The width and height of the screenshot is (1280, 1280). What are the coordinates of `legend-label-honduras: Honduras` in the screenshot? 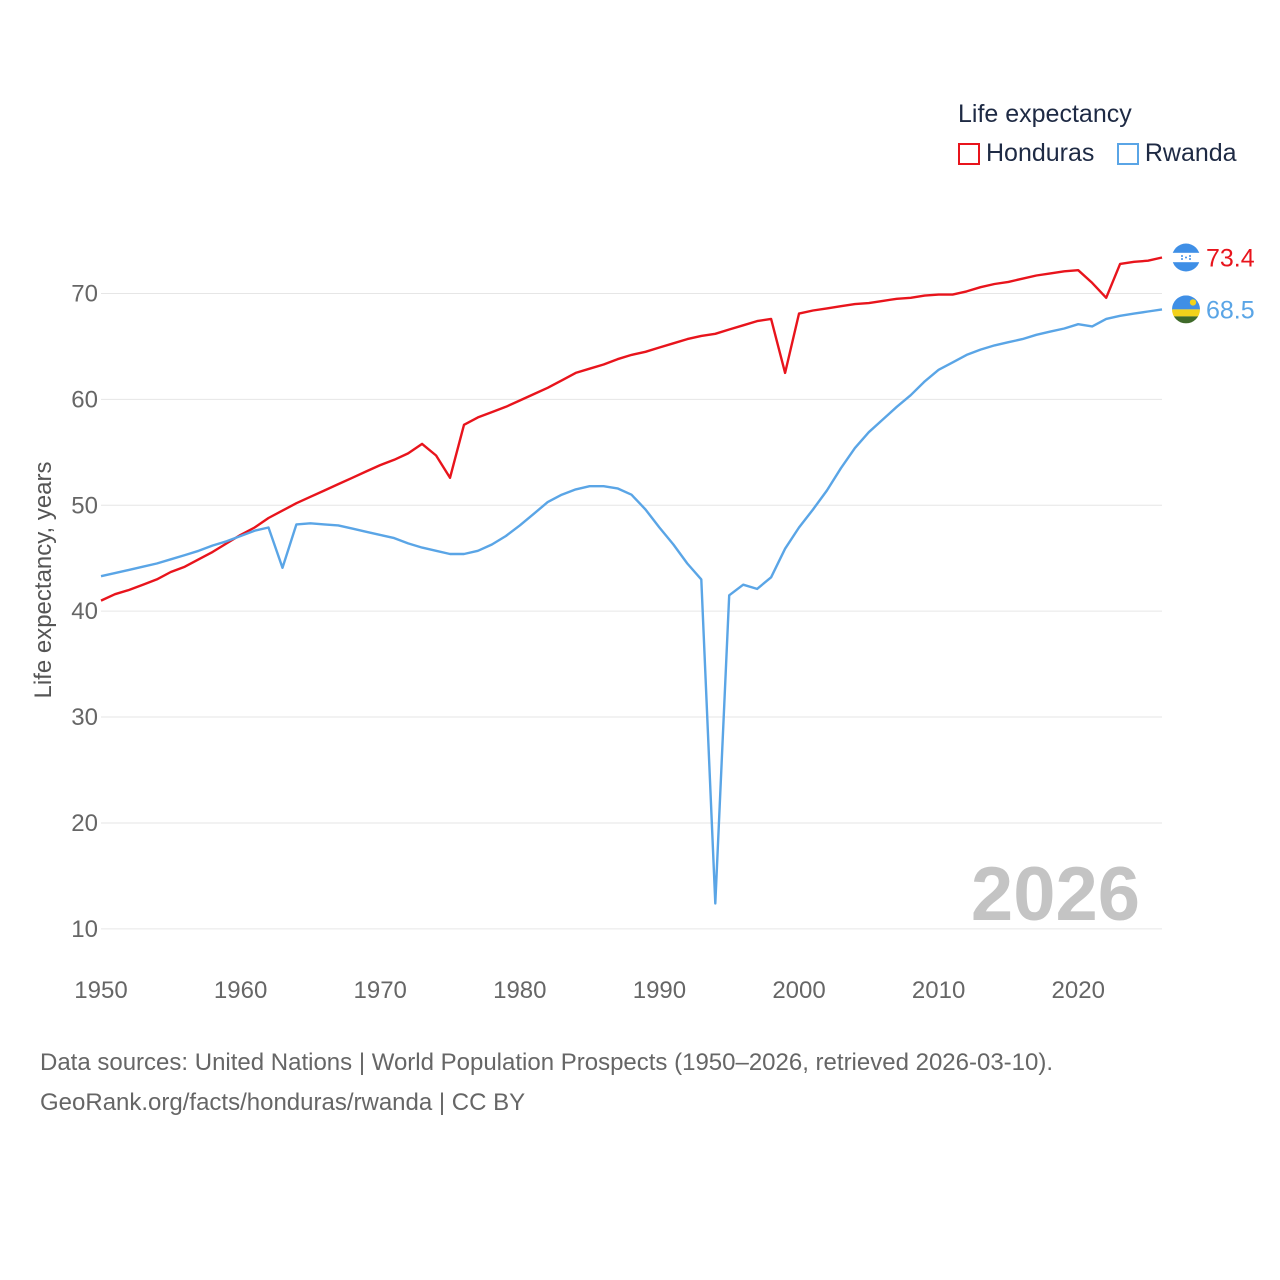 It's located at (1040, 153).